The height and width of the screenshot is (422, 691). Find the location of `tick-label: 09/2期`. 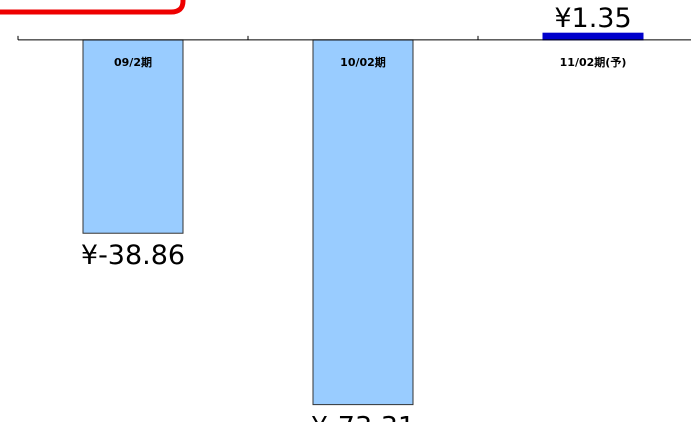

tick-label: 09/2期 is located at coordinates (133, 62).